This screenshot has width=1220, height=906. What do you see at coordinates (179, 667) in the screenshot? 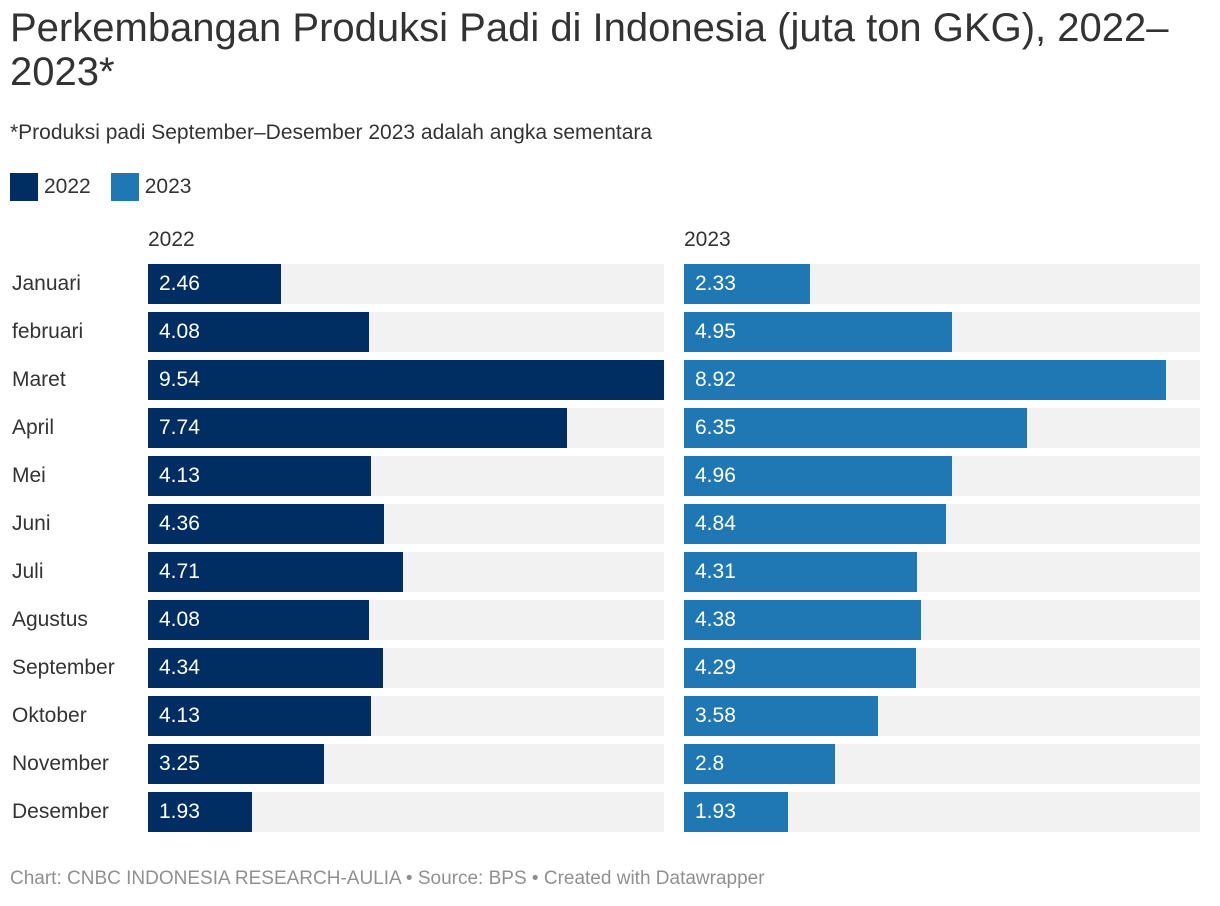
I see `bar-value-label: 4.34` at bounding box center [179, 667].